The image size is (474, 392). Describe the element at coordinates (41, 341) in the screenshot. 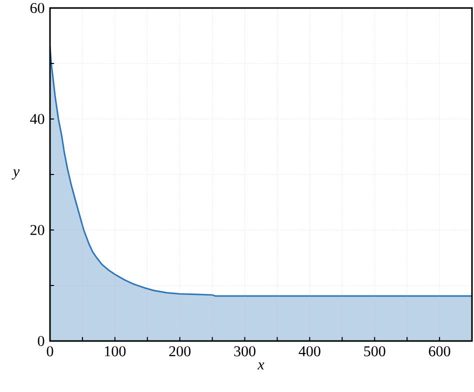

I see `y-tick-label: 0` at that location.